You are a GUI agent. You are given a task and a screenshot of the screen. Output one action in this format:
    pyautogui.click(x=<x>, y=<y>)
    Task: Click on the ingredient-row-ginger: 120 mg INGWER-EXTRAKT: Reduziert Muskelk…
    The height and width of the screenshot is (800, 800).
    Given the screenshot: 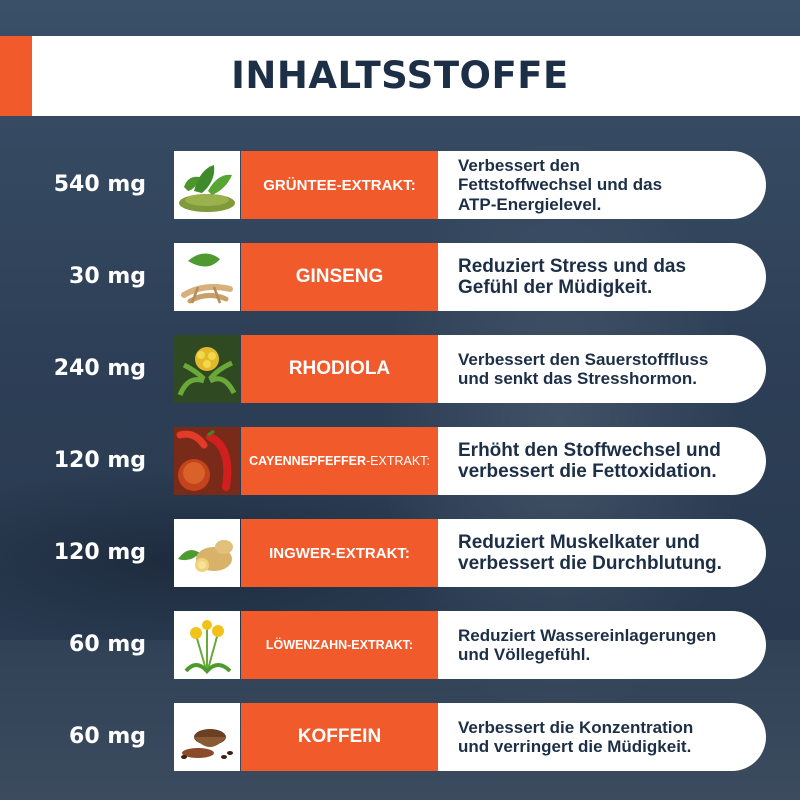 What is the action you would take?
    pyautogui.click(x=400, y=553)
    